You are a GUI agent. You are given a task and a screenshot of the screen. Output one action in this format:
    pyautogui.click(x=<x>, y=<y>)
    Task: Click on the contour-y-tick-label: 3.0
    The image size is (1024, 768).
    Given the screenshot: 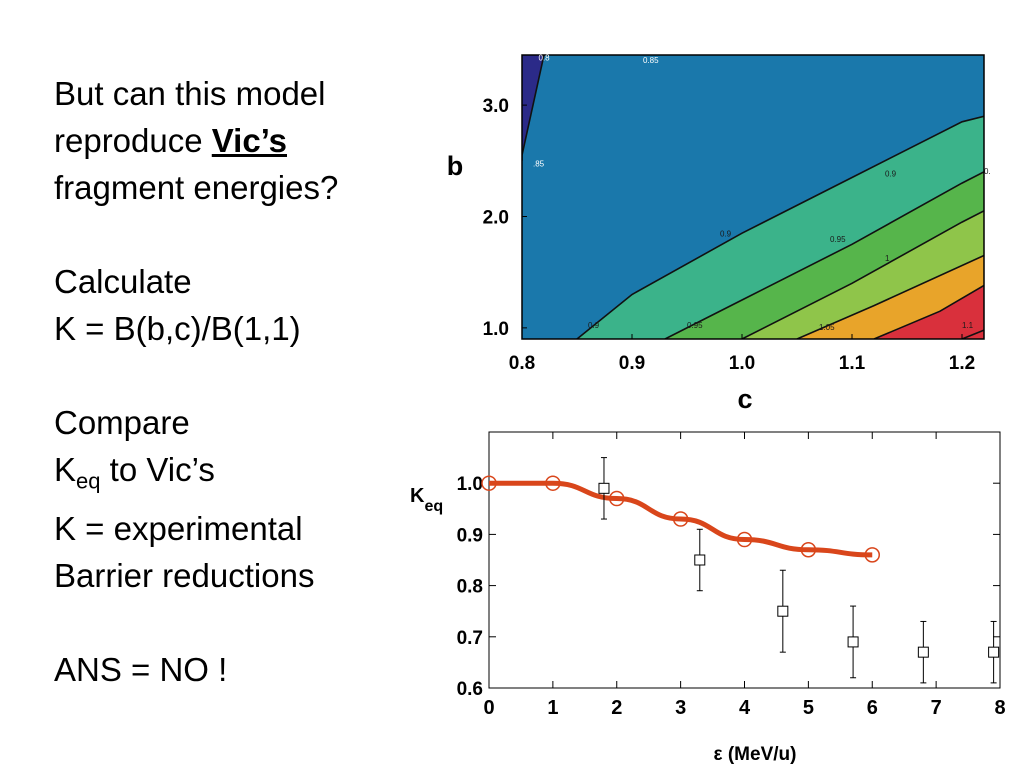 What is the action you would take?
    pyautogui.click(x=496, y=106)
    